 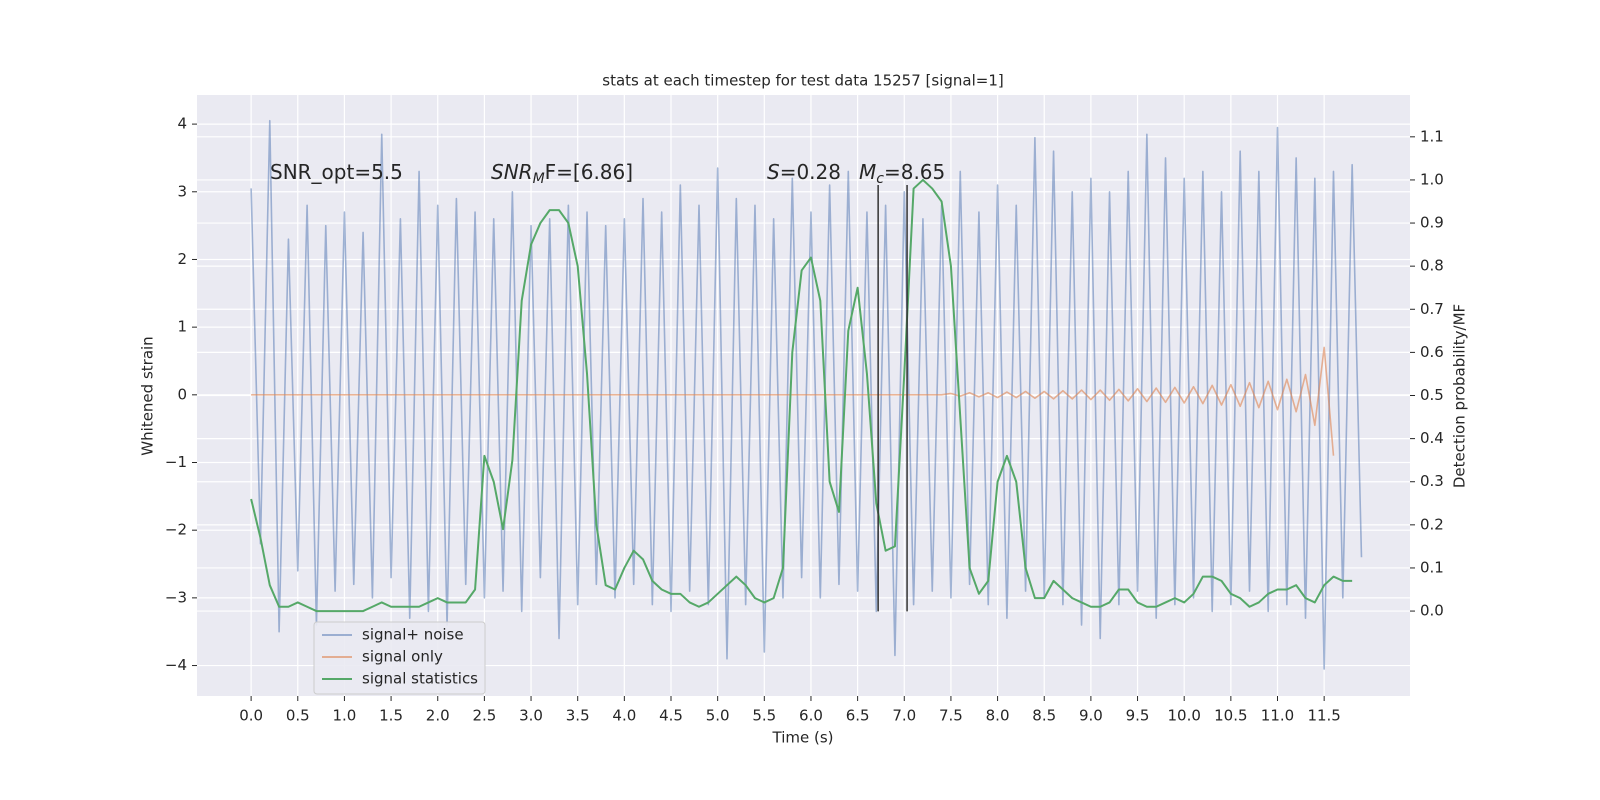 What do you see at coordinates (1432, 136) in the screenshot?
I see `y2-tick-label: 1.1` at bounding box center [1432, 136].